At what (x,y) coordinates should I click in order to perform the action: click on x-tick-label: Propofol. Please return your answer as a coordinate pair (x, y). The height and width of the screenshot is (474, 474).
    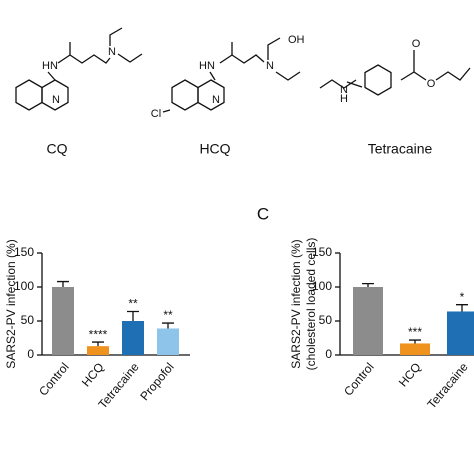
    Looking at the image, I should click on (156, 381).